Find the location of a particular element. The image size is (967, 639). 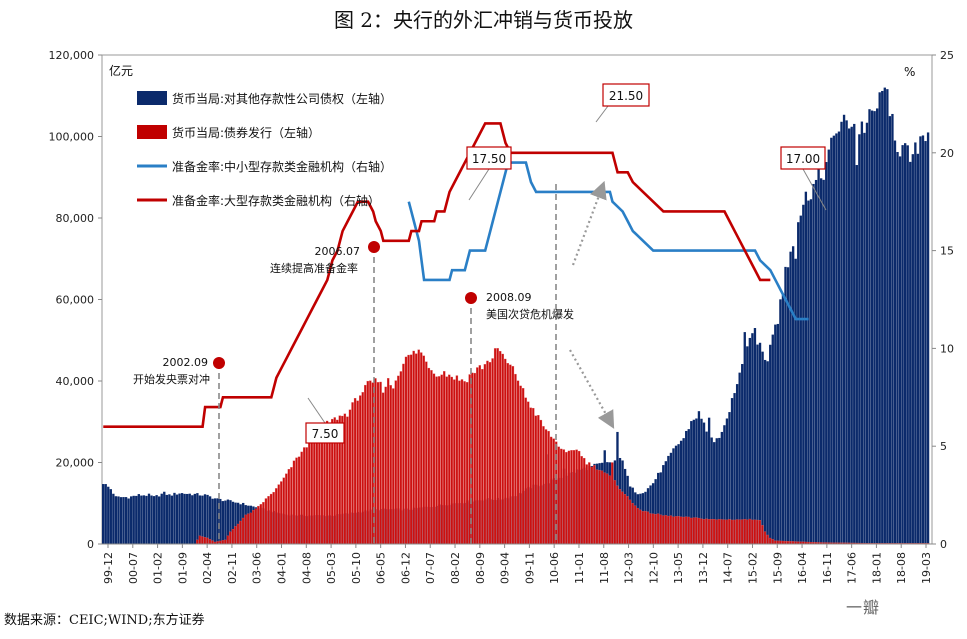

x-axis-tick-label: 18-08 is located at coordinates (901, 568).